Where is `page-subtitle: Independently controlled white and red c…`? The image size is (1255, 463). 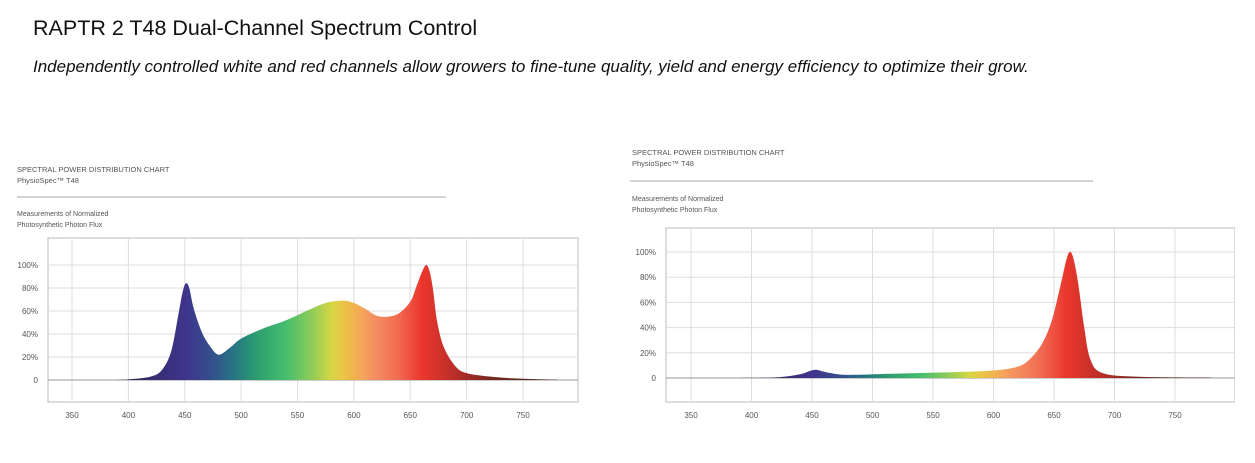
page-subtitle: Independently controlled white and red c… is located at coordinates (531, 66).